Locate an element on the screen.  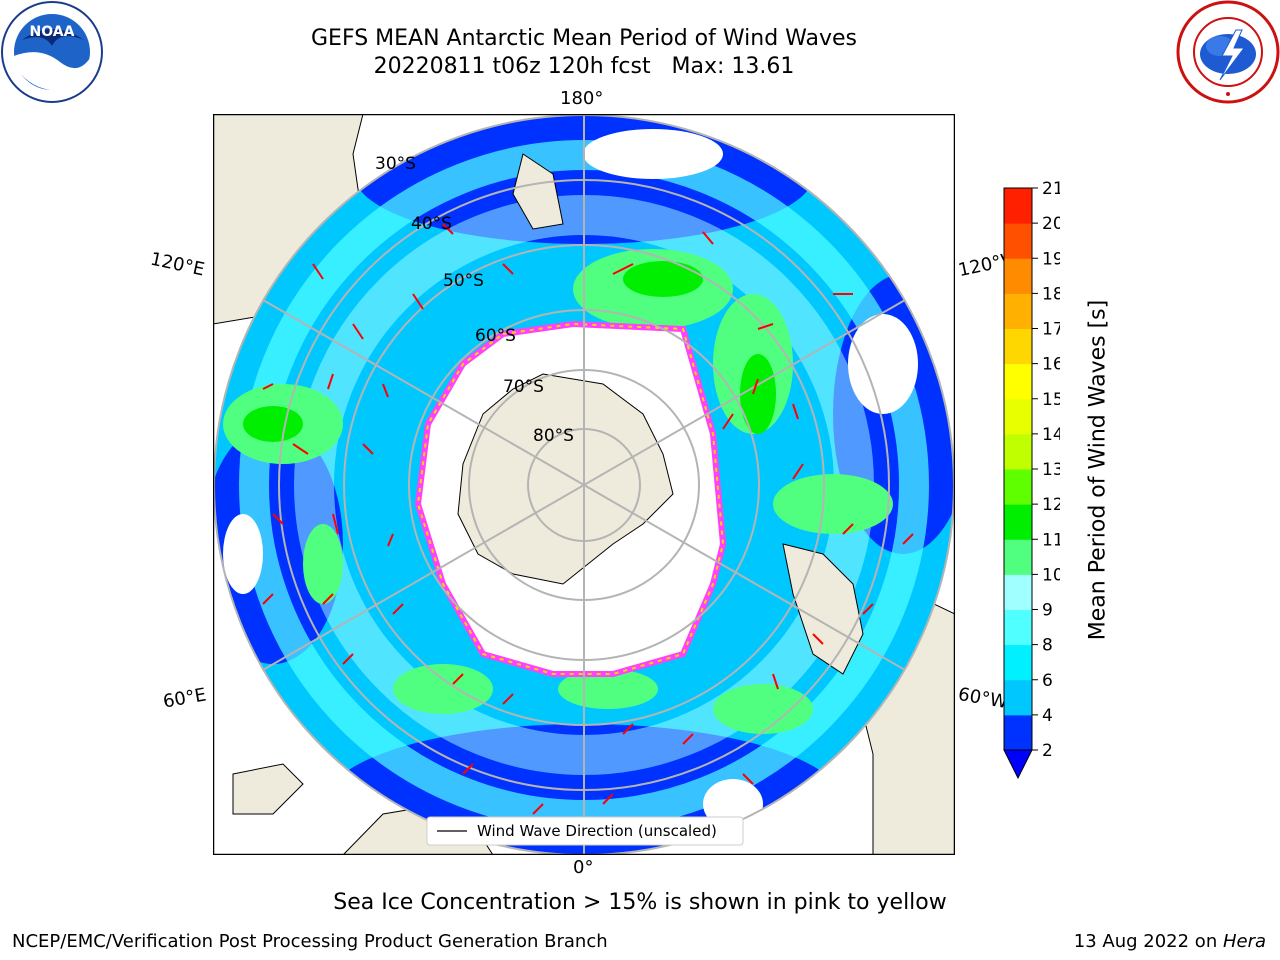
colorbar-tick-label: 18 is located at coordinates (1051, 294).